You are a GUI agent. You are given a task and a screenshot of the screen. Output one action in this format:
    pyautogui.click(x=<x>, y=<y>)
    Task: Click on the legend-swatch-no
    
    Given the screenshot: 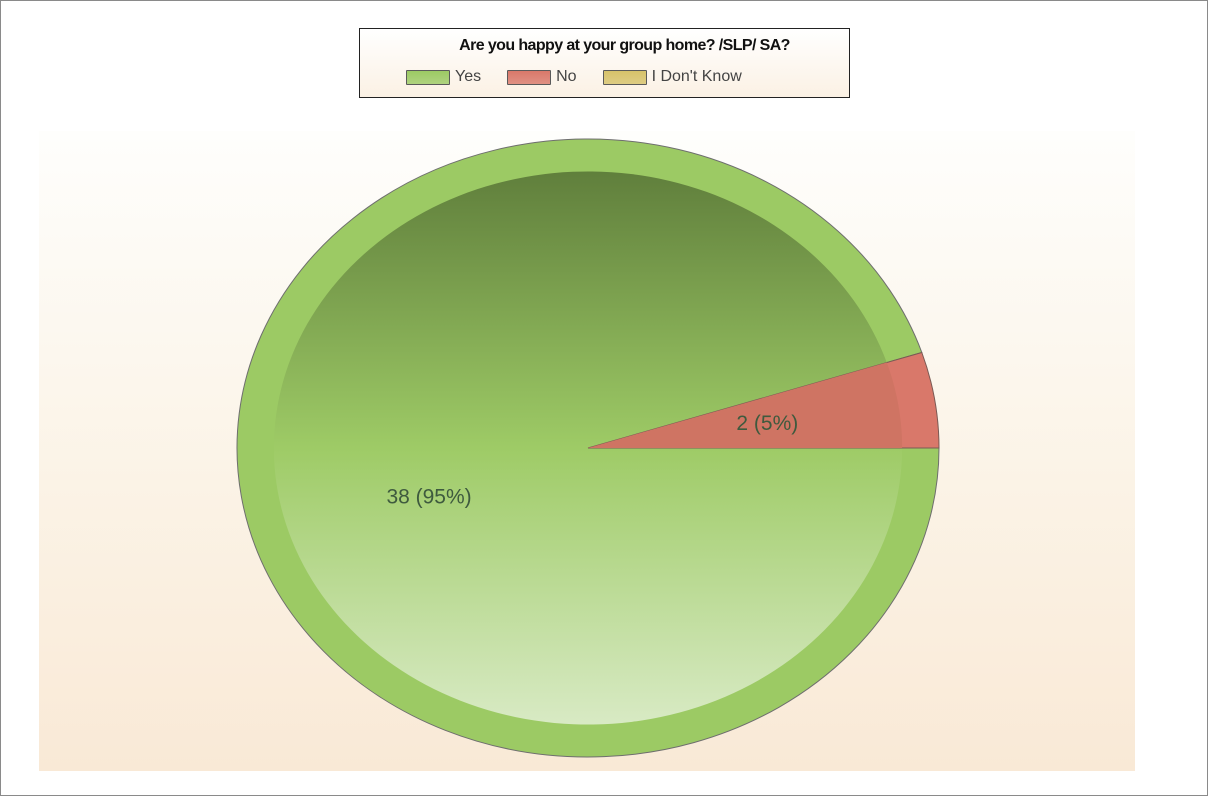 What is the action you would take?
    pyautogui.click(x=529, y=77)
    